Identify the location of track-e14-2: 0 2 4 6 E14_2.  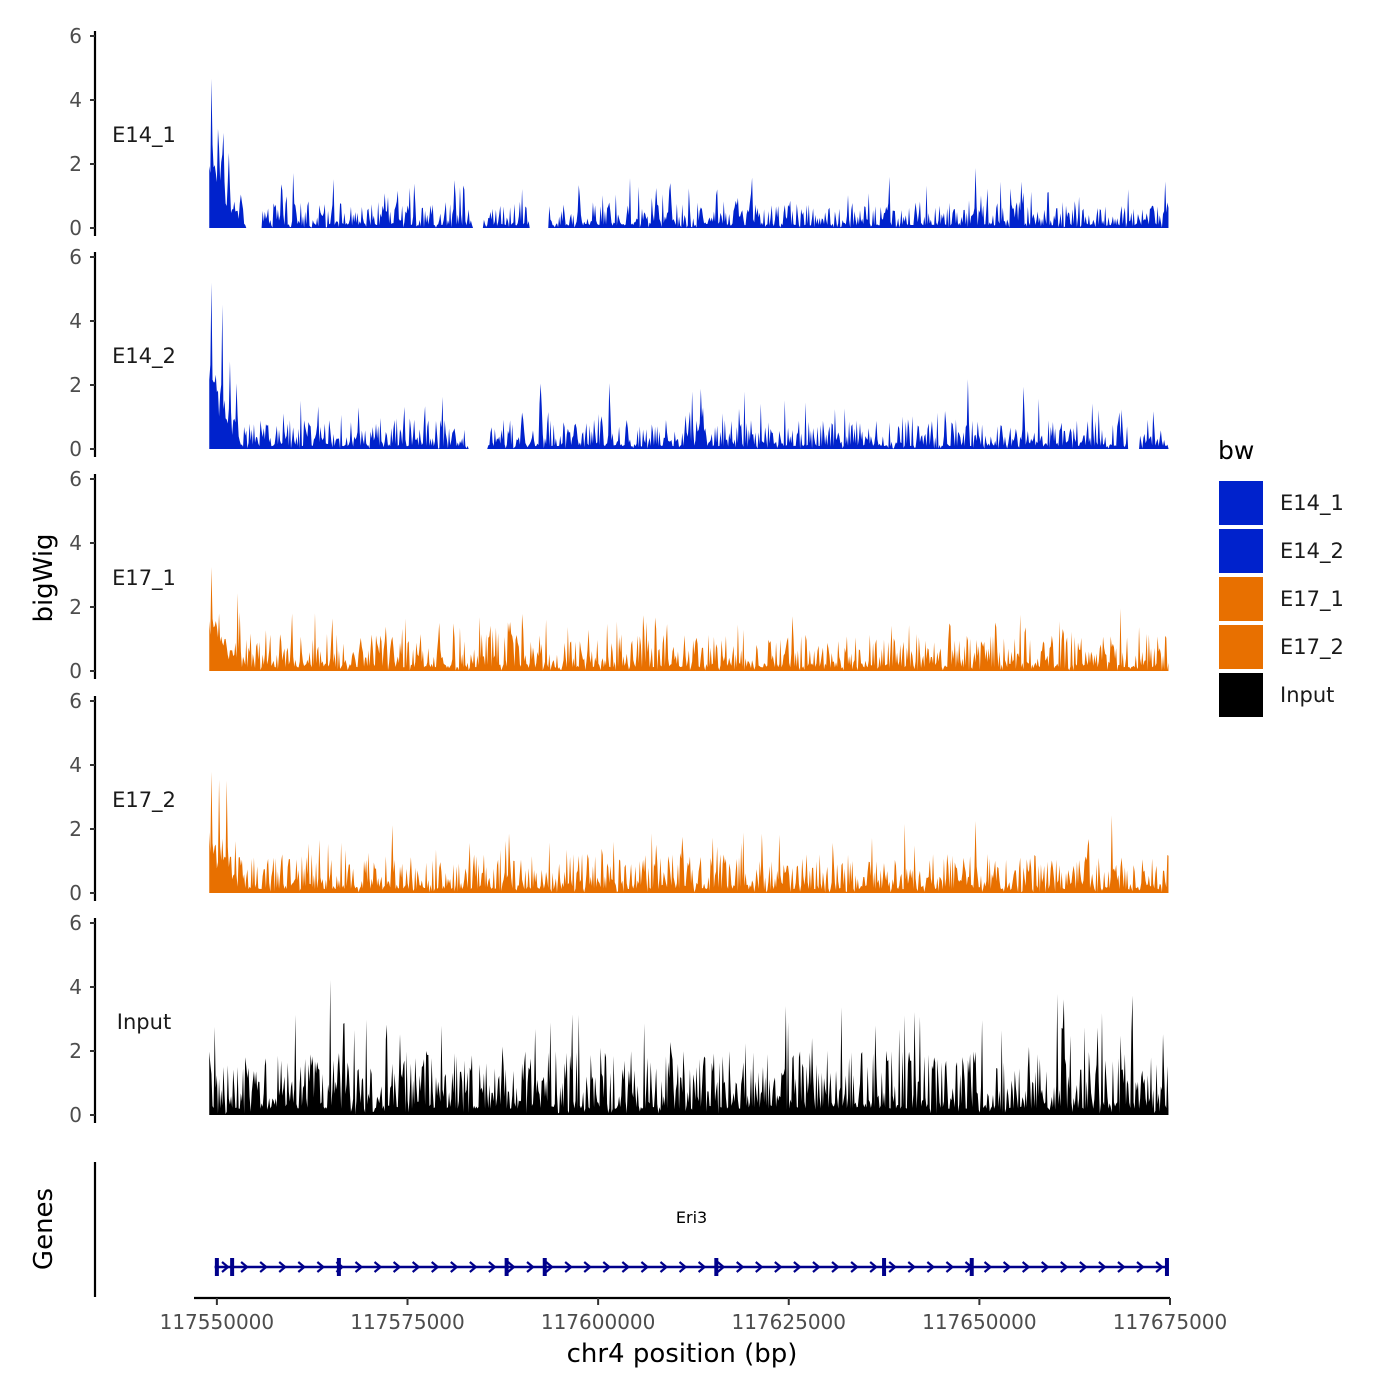
(619, 353).